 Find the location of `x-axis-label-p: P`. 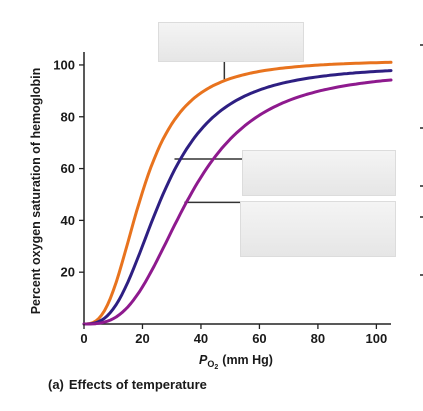

x-axis-label-p: P is located at coordinates (203, 360).